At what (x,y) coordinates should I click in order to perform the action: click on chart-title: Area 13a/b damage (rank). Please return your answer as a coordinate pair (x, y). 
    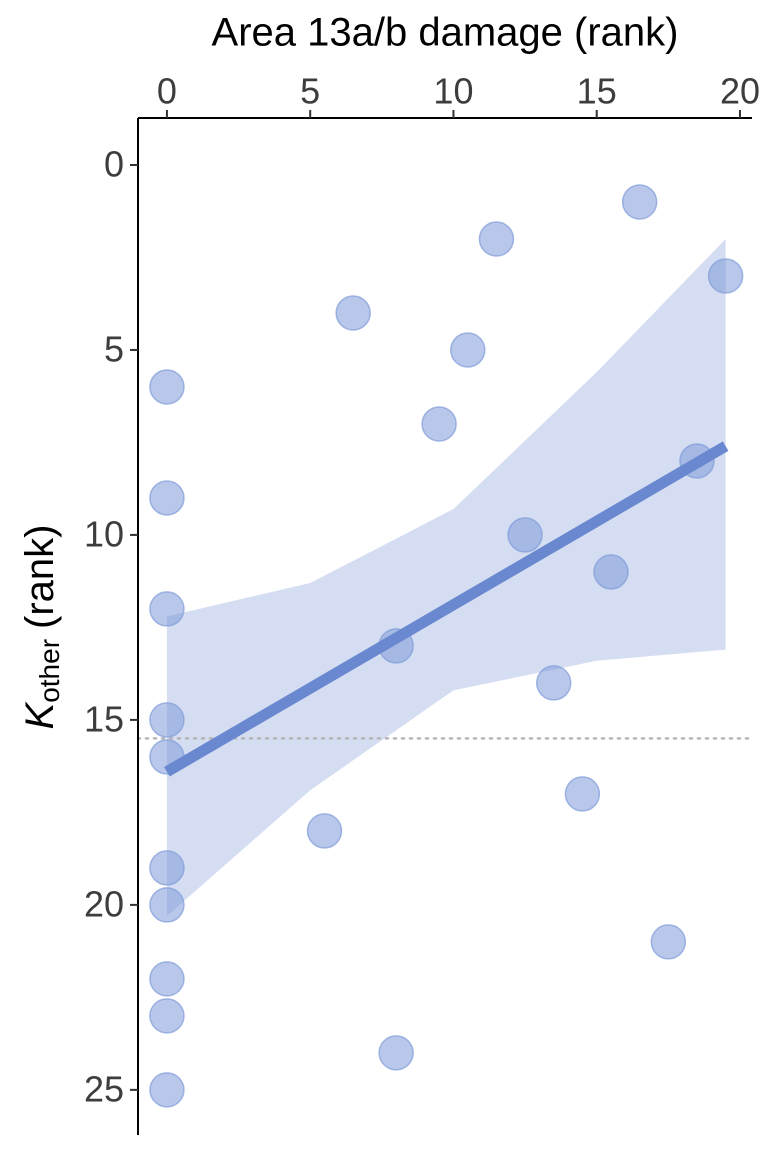
    Looking at the image, I should click on (445, 33).